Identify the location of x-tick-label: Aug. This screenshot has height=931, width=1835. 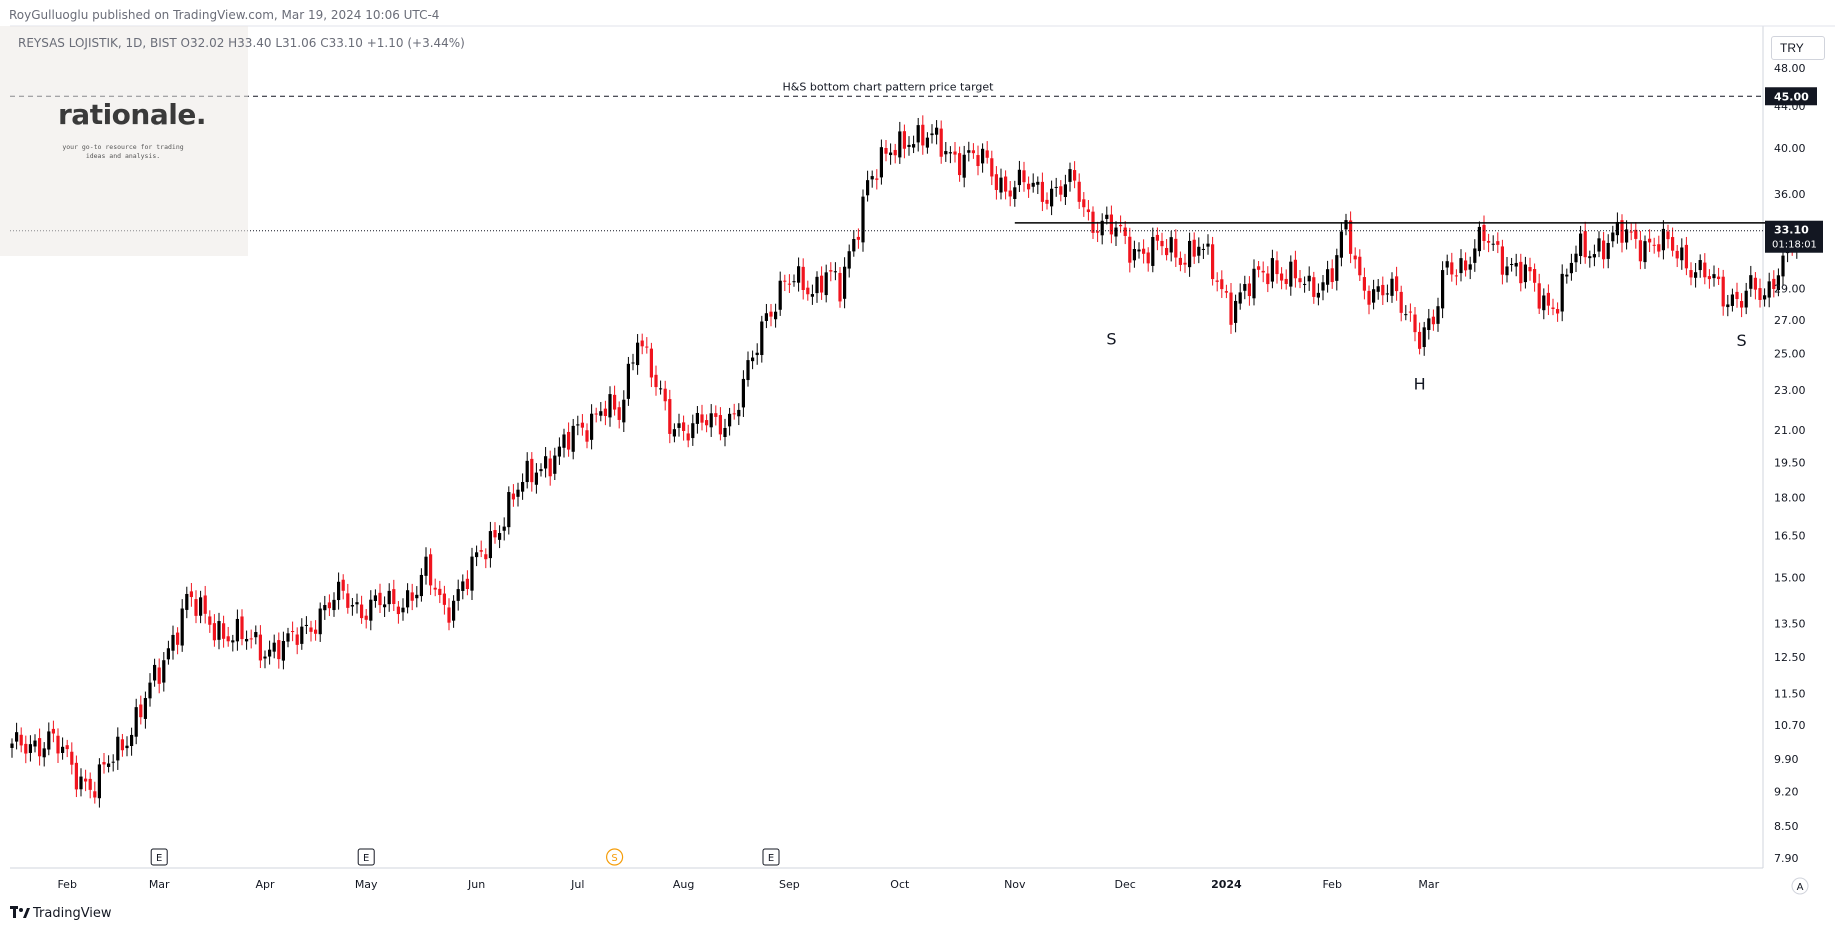
(683, 884).